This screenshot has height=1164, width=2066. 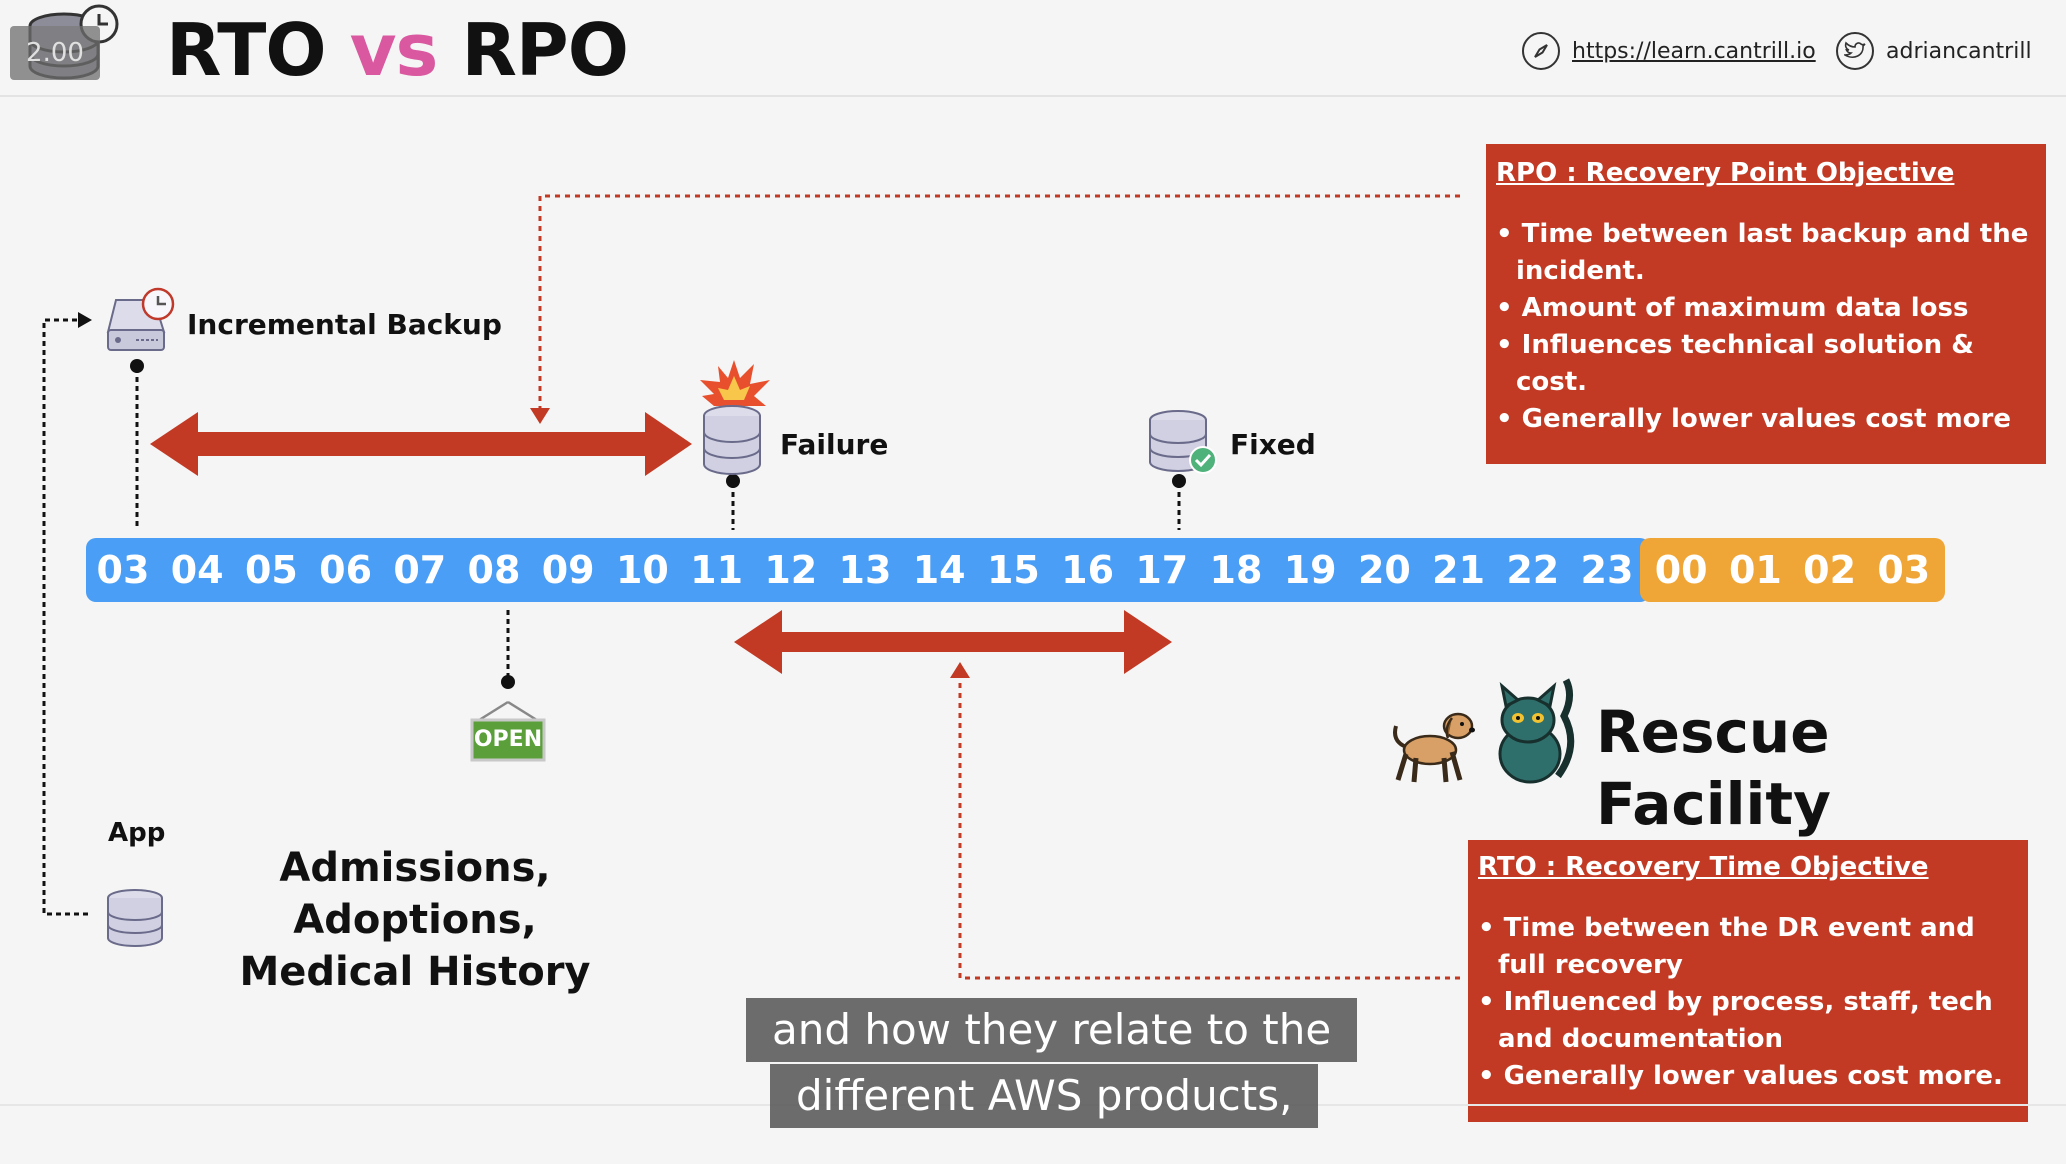 What do you see at coordinates (1713, 768) in the screenshot?
I see `rescue-facility-title: Rescue Facility` at bounding box center [1713, 768].